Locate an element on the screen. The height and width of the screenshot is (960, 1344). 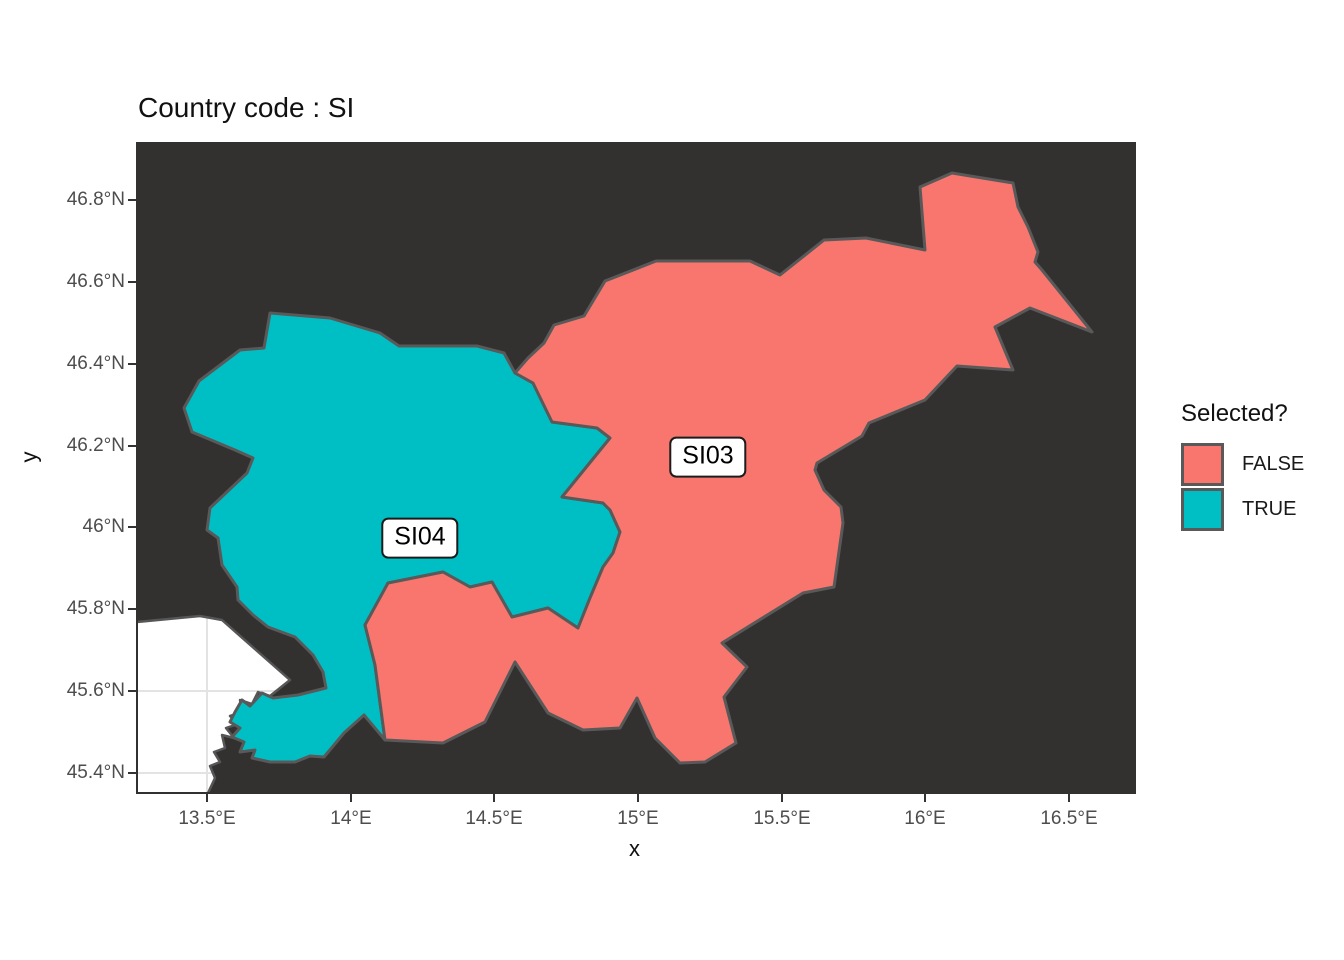
x-axis-title: x is located at coordinates (634, 848).